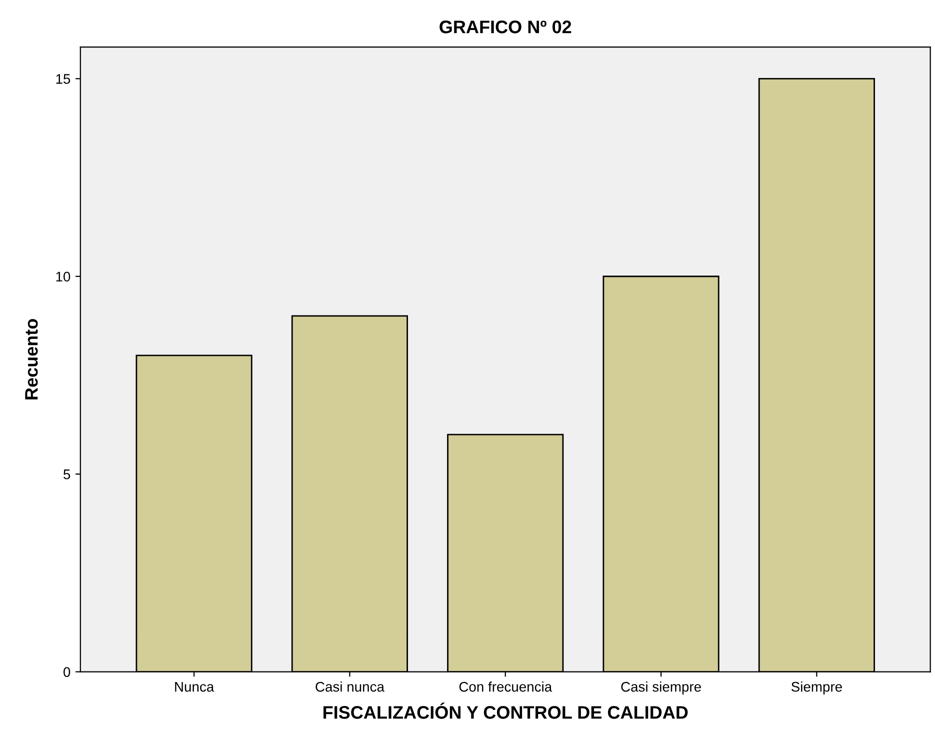 This screenshot has height=735, width=935. I want to click on y-tick-label: 5, so click(67, 475).